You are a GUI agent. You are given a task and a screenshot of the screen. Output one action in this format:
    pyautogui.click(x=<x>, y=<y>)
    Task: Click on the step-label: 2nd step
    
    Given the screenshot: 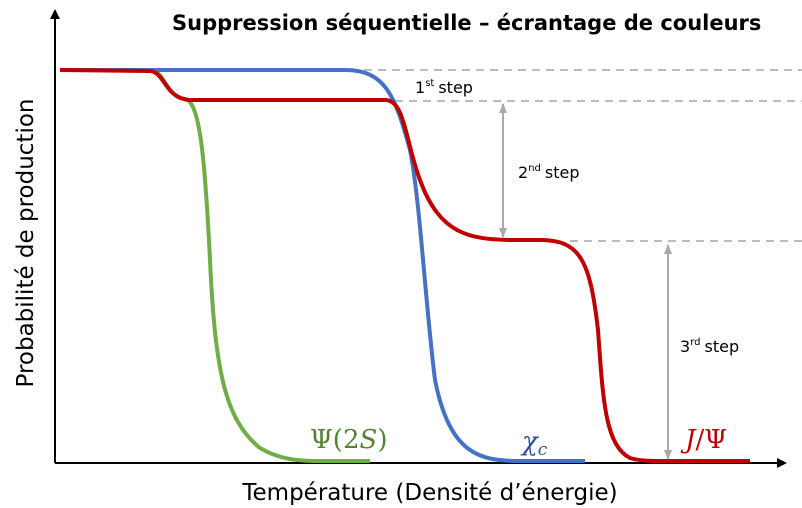 What is the action you would take?
    pyautogui.click(x=548, y=172)
    